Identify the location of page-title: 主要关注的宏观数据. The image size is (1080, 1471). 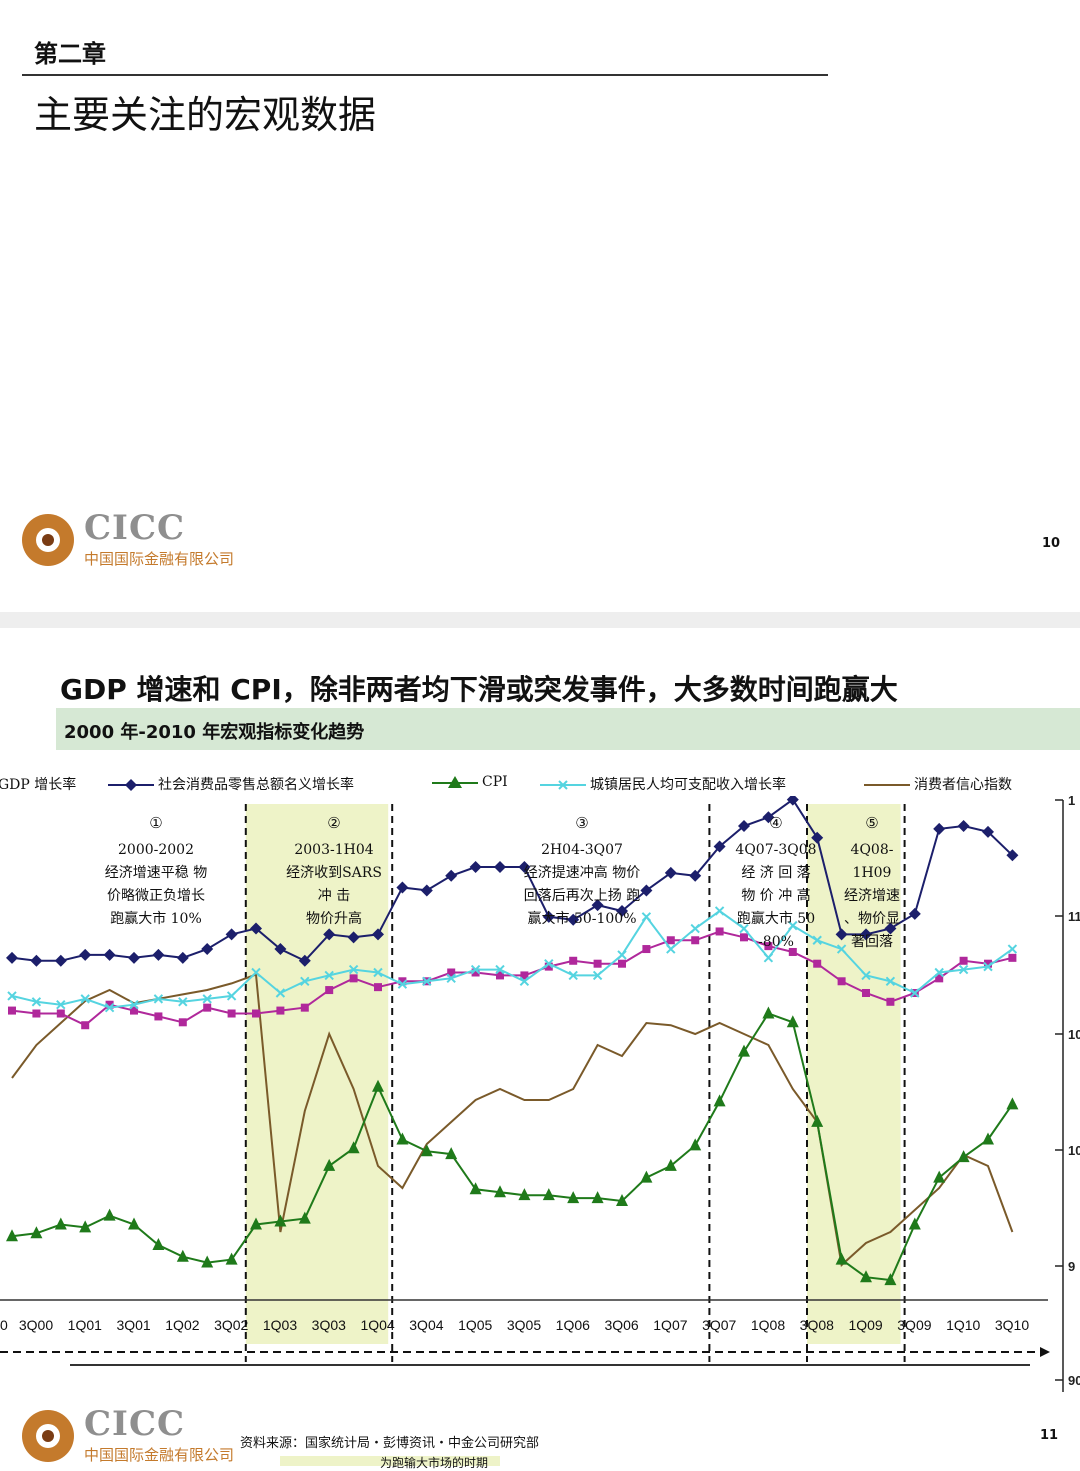
(205, 115).